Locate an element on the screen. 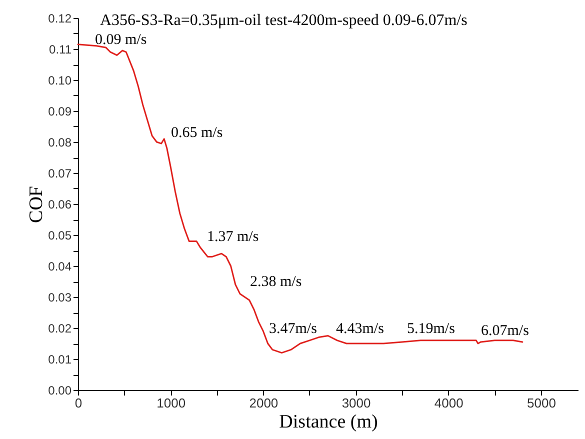  y-tick-label: 0.01 is located at coordinates (60, 359).